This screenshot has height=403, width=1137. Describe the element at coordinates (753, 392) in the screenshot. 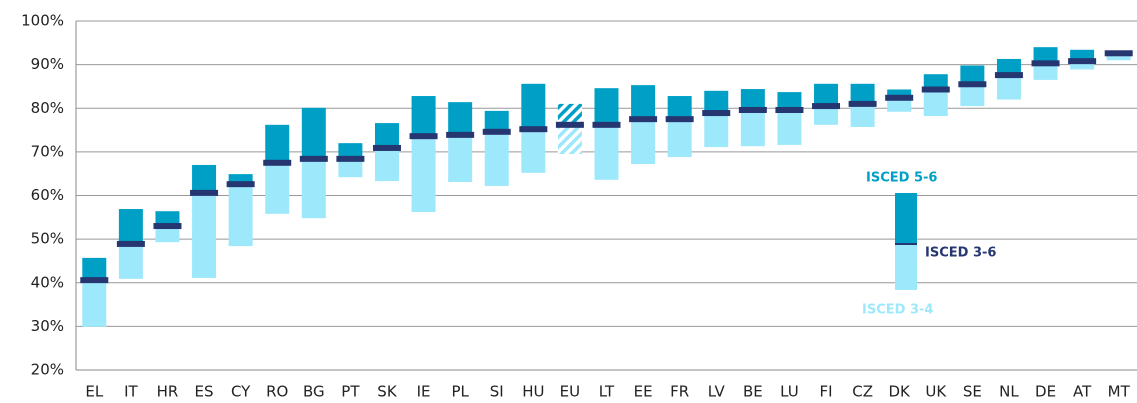

I see `x-tick-label: BE` at that location.